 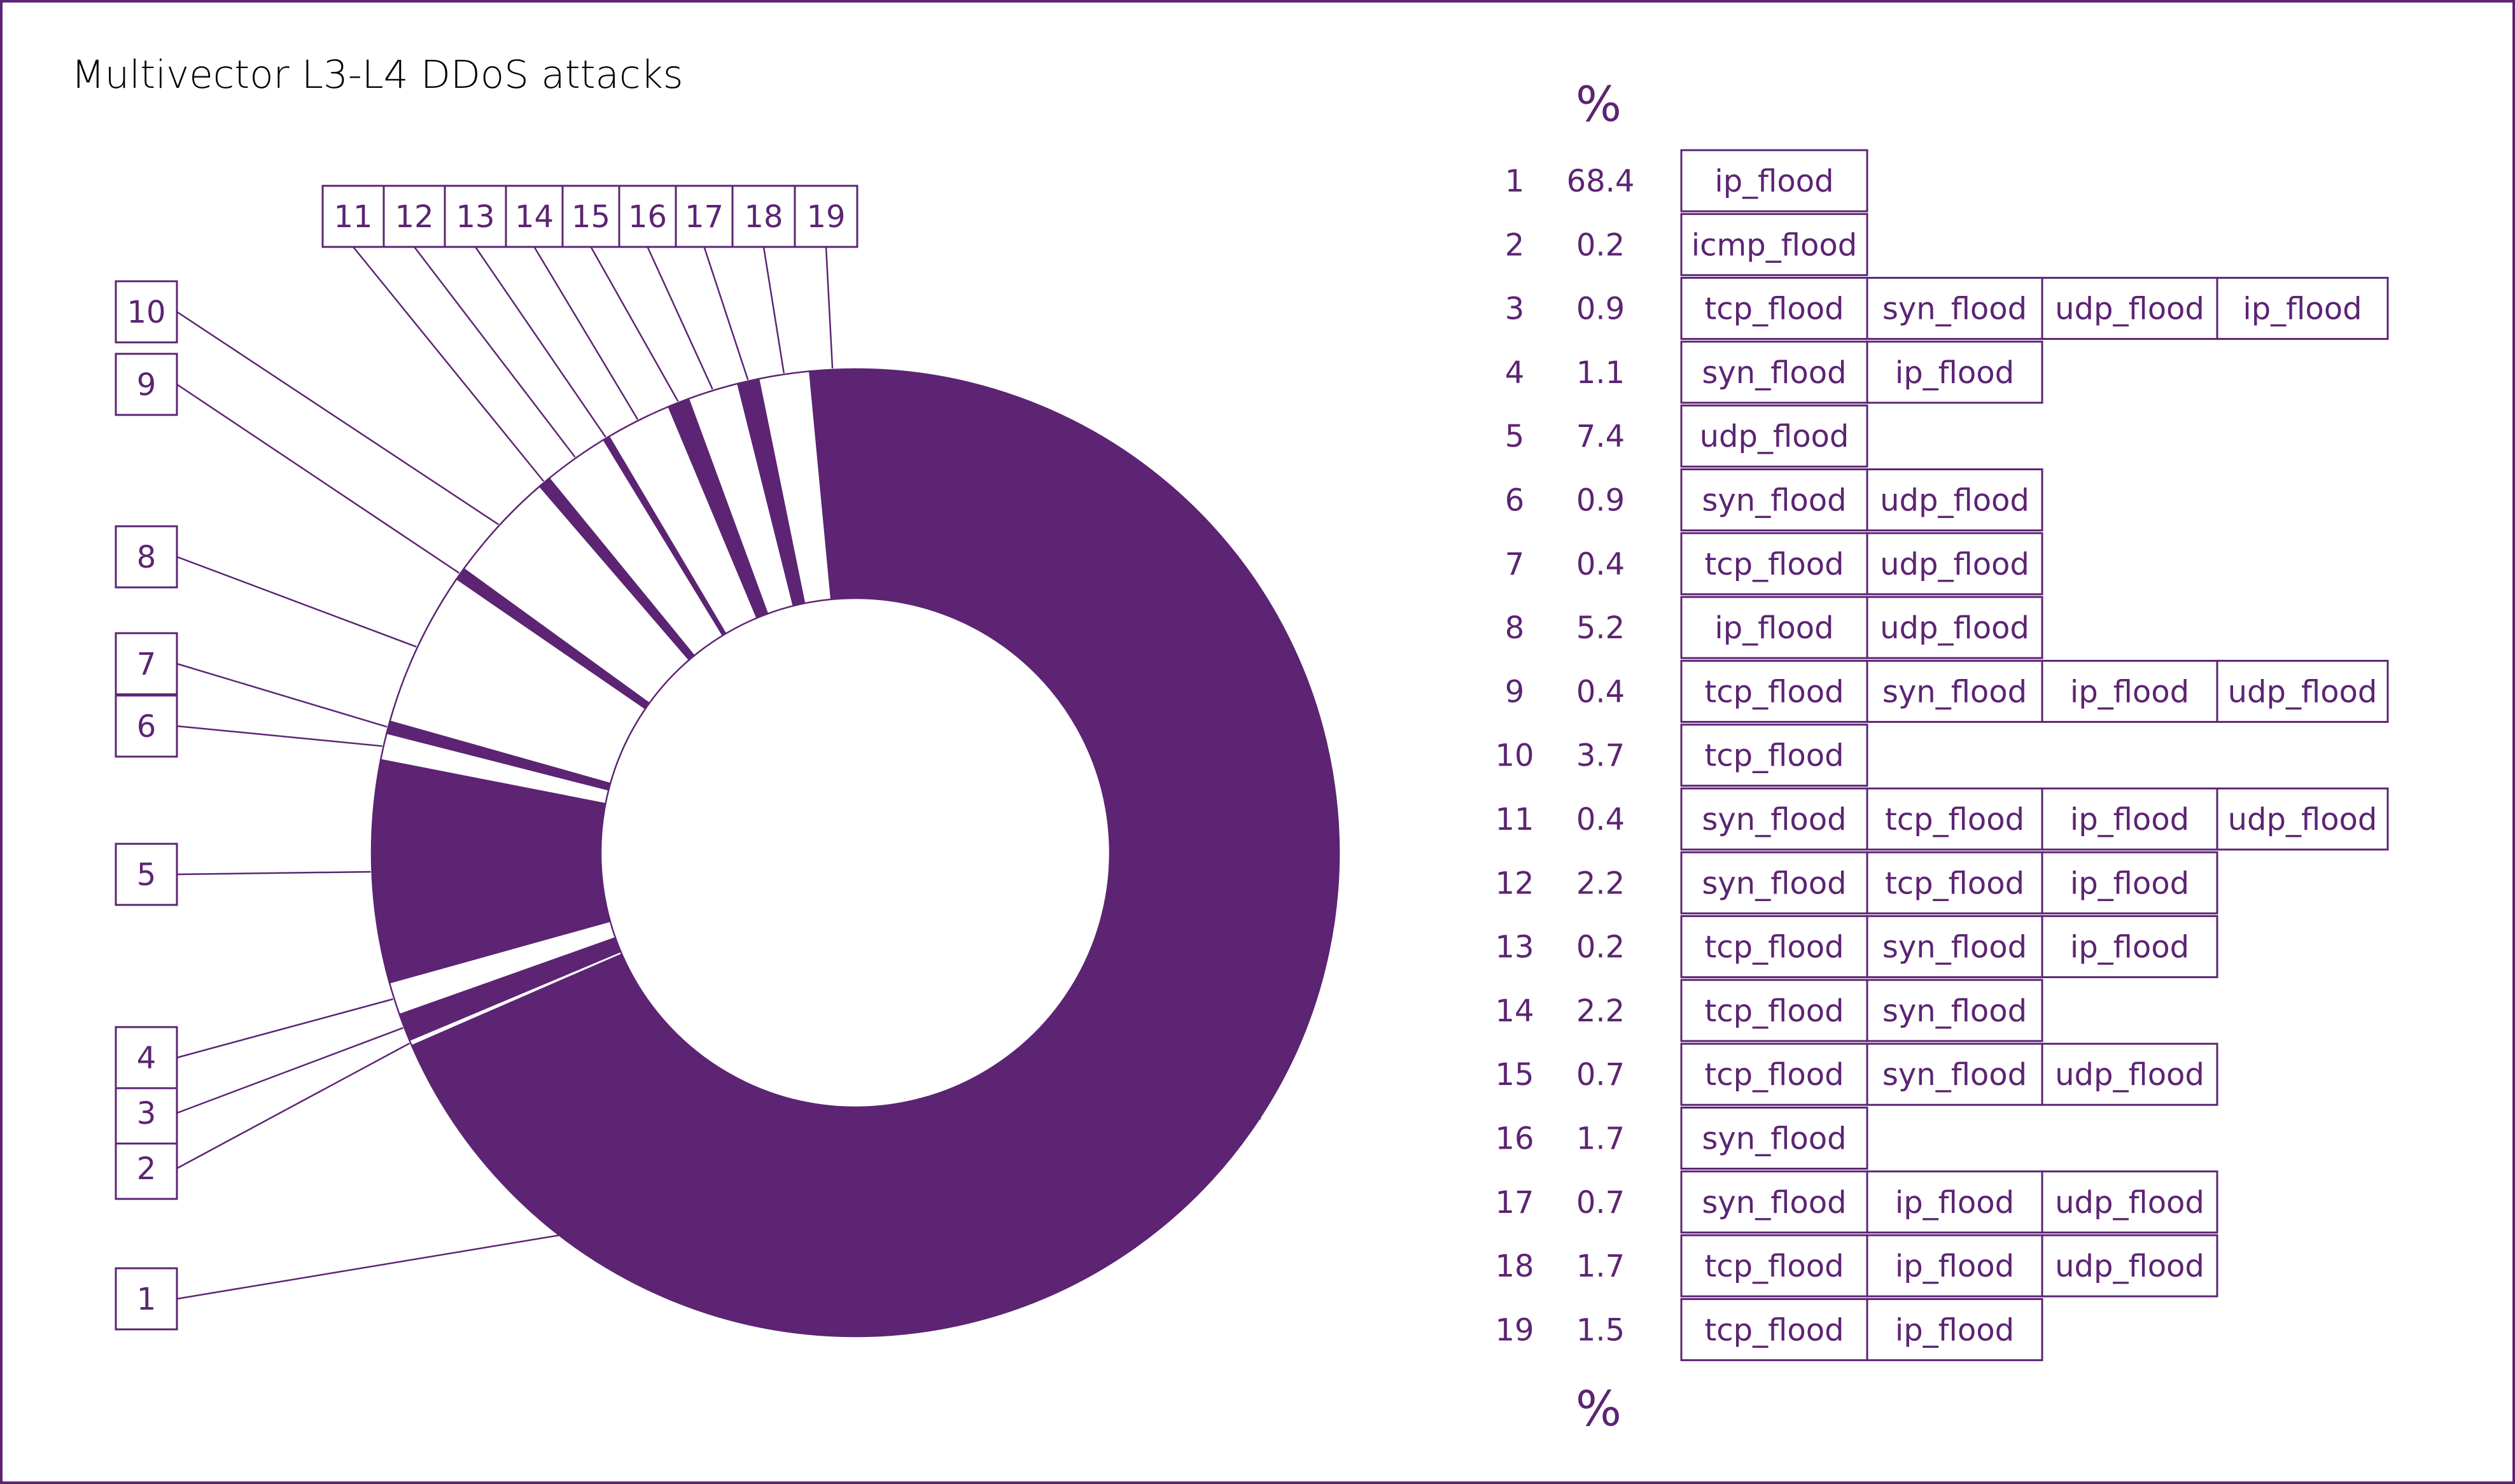 I want to click on slice-label-3: 3, so click(x=147, y=1113).